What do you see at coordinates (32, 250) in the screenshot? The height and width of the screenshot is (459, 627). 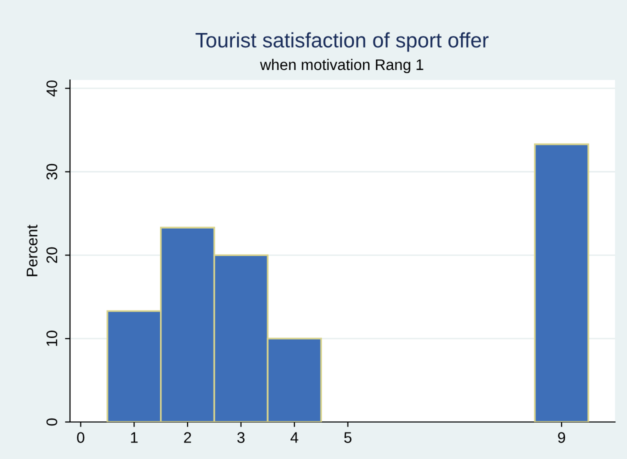 I see `y-axis-title: Percent` at bounding box center [32, 250].